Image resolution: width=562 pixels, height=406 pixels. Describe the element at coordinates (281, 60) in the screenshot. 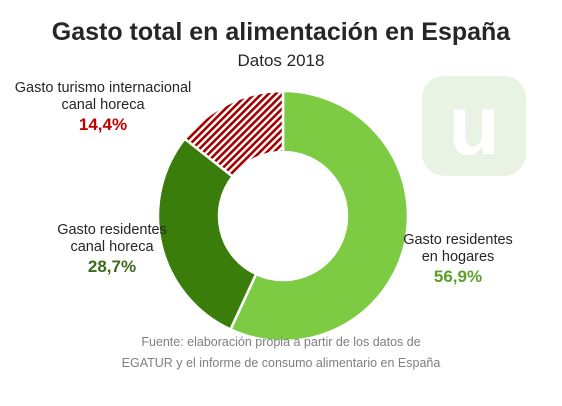

I see `chart-subtitle: Datos 2018` at that location.